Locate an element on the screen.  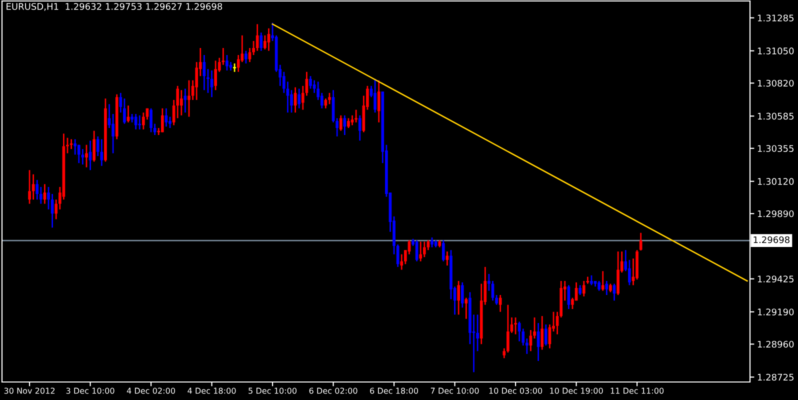
x-tick-label: 4 Dec 18:00 is located at coordinates (212, 391).